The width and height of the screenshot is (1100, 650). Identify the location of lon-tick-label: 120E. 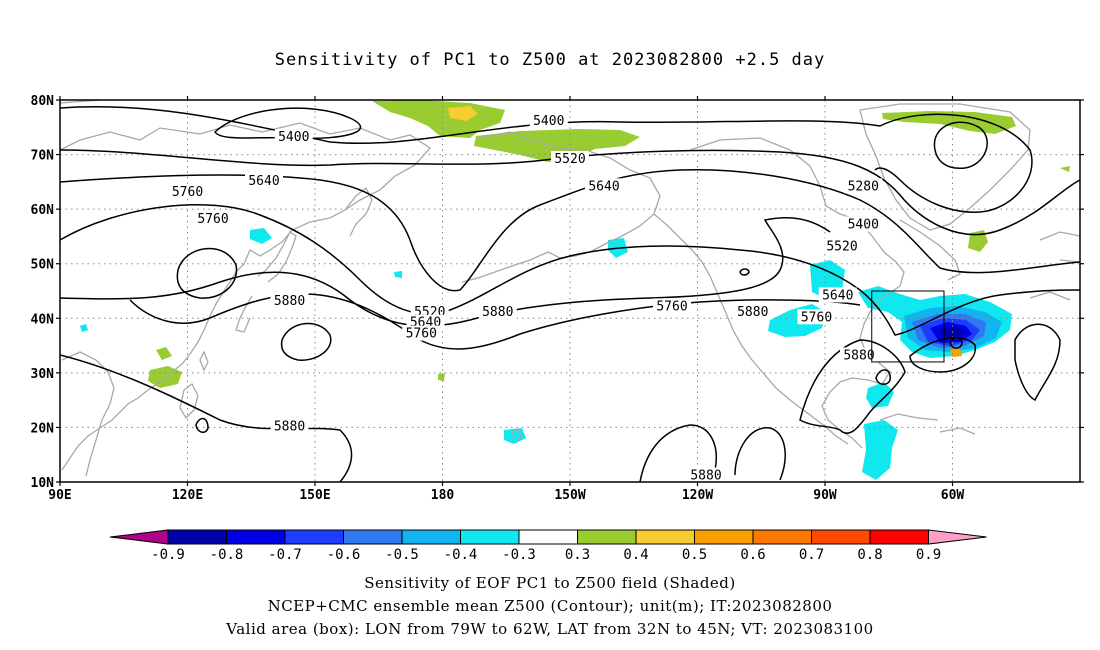
(187, 495).